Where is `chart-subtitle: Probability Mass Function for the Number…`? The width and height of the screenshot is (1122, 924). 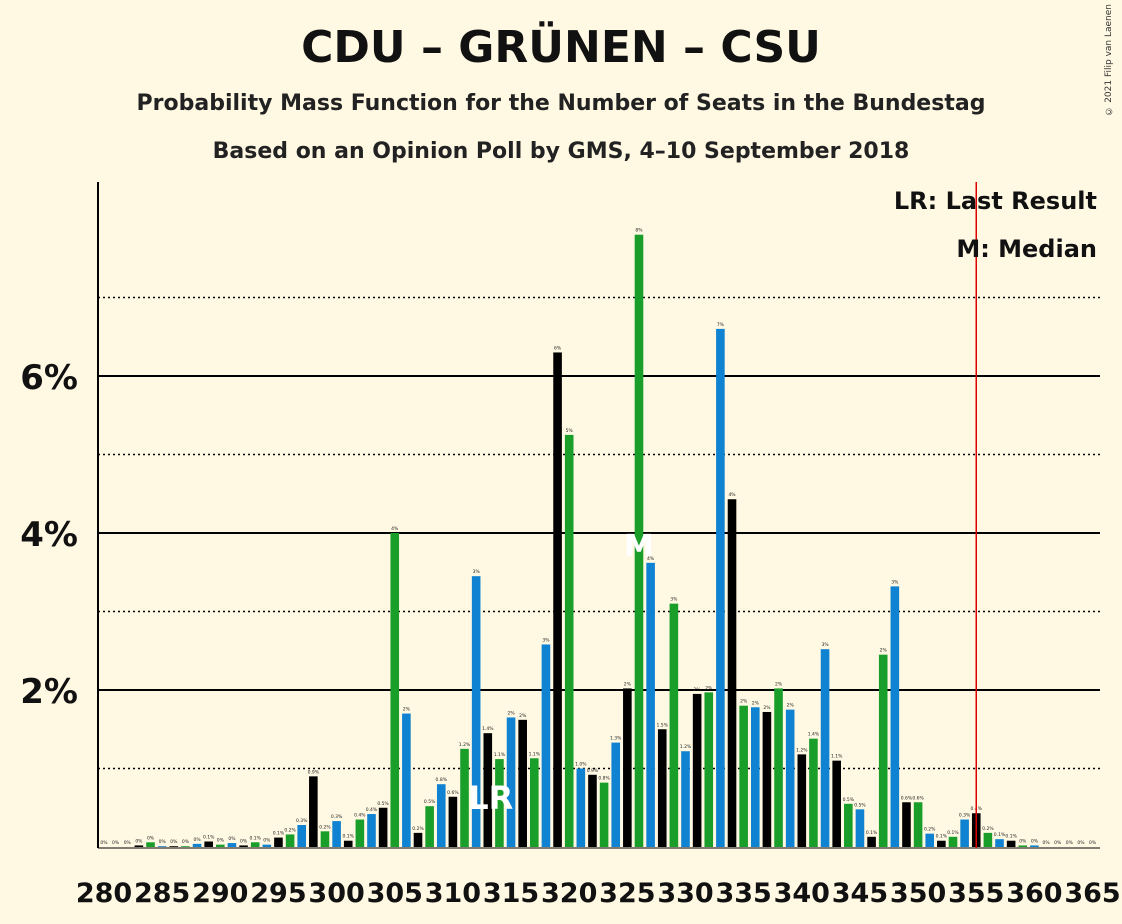
chart-subtitle: Probability Mass Function for the Number… is located at coordinates (561, 103).